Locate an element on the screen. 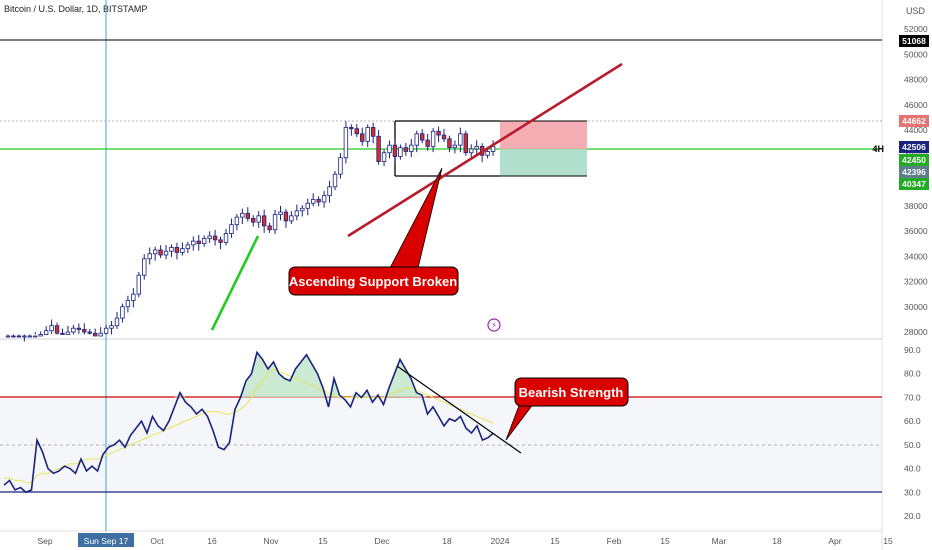 The width and height of the screenshot is (932, 550). lightning-icon-glyph: ⚡ is located at coordinates (494, 325).